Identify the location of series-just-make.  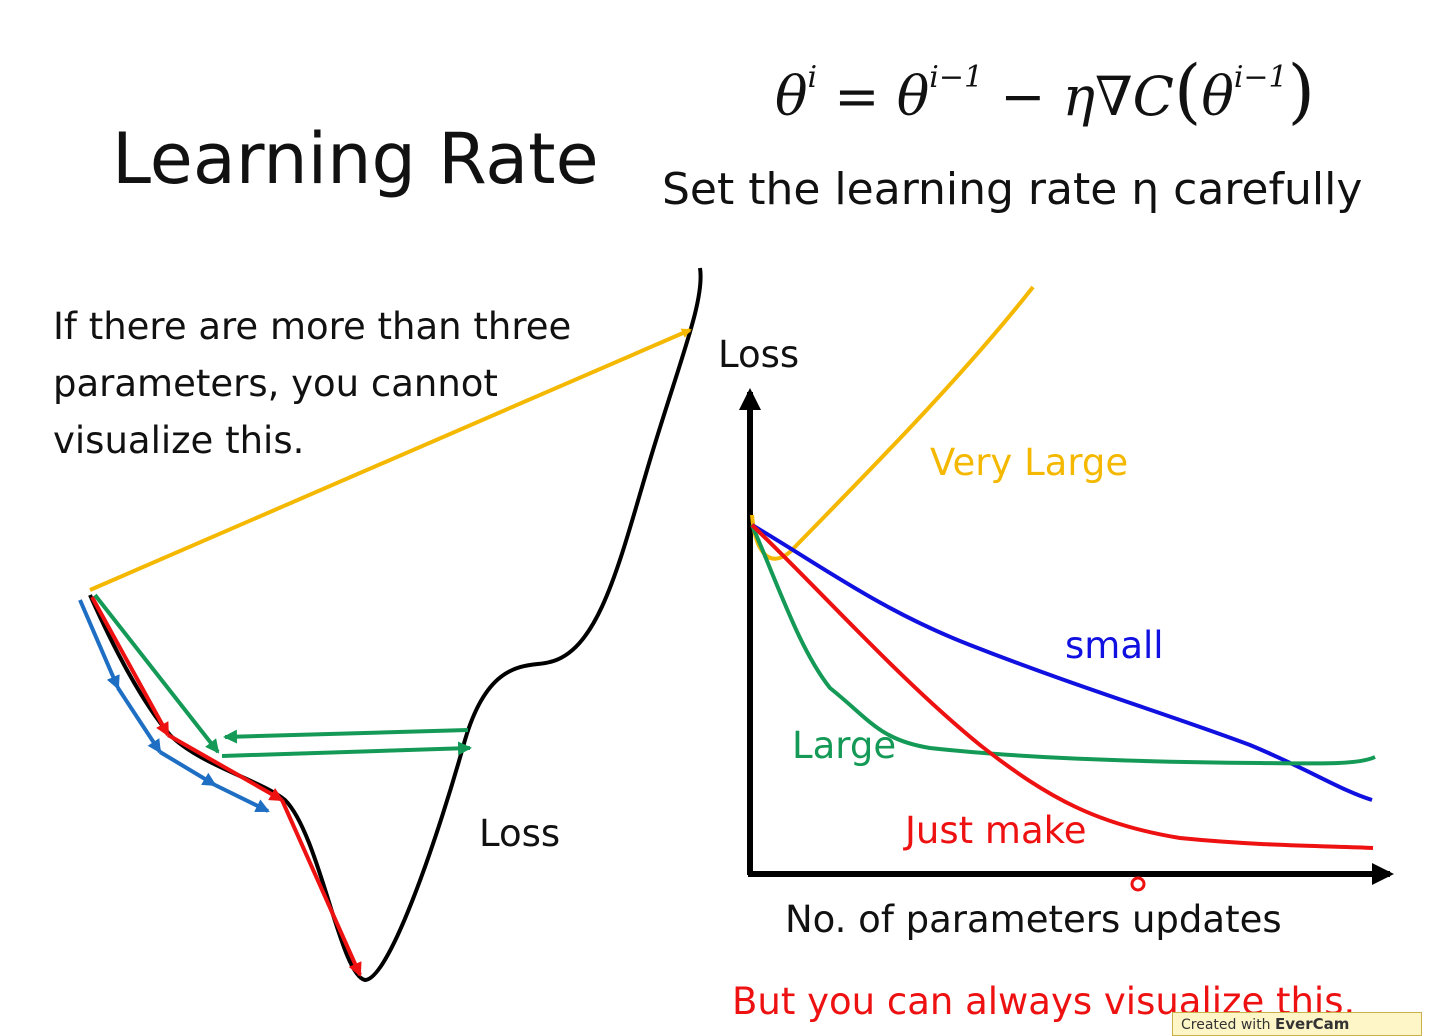
(1062, 686).